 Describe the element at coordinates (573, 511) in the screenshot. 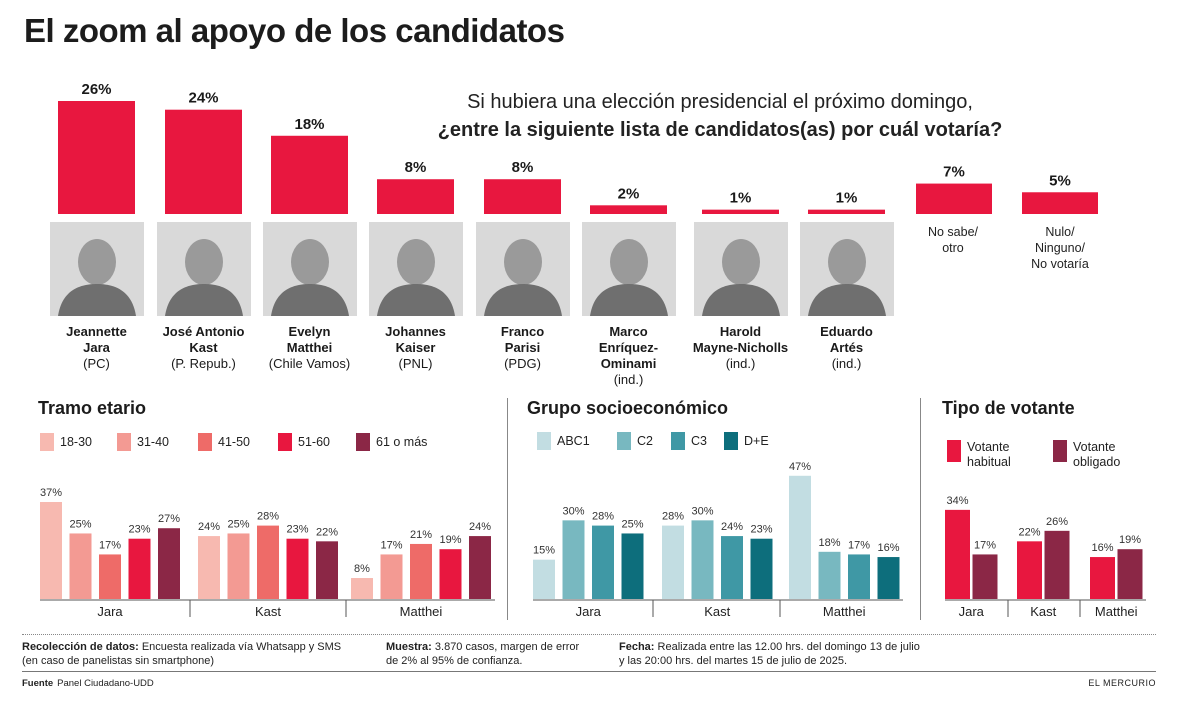

I see `breakdown-value-label: 30%` at that location.